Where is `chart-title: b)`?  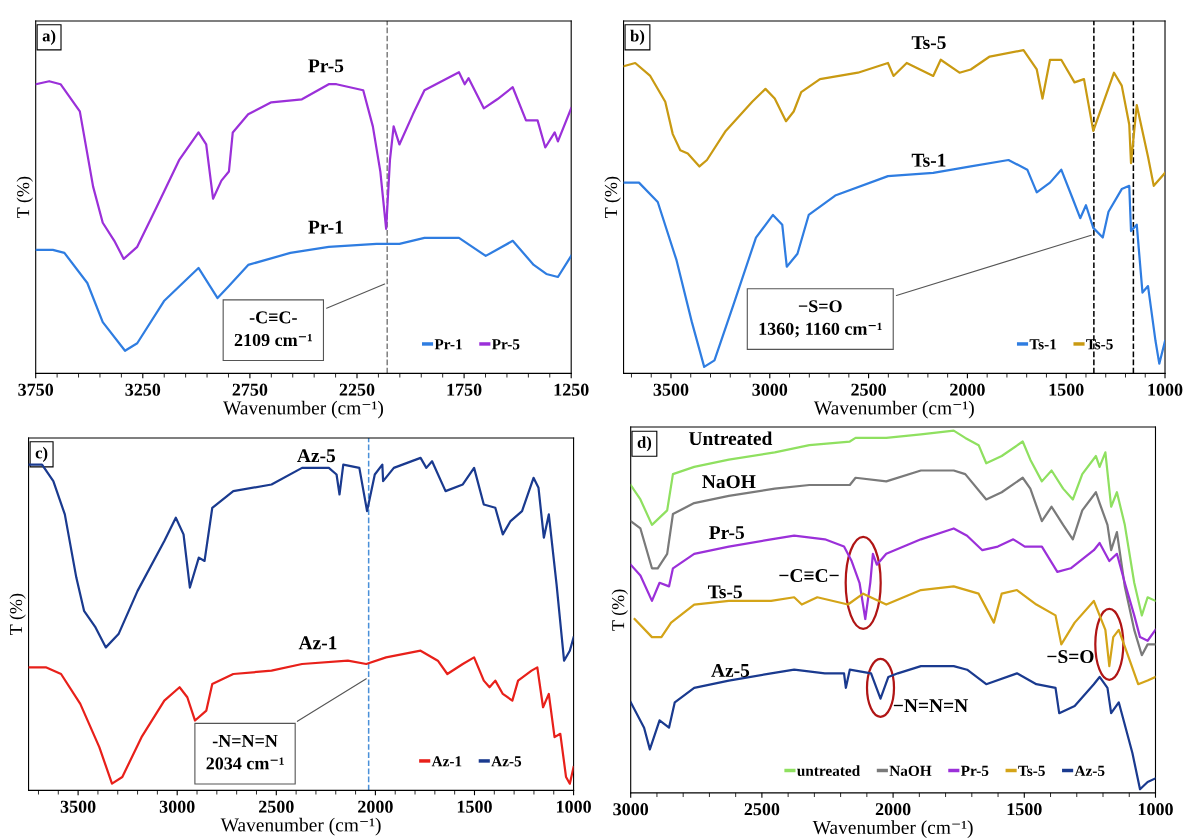
chart-title: b) is located at coordinates (637, 37).